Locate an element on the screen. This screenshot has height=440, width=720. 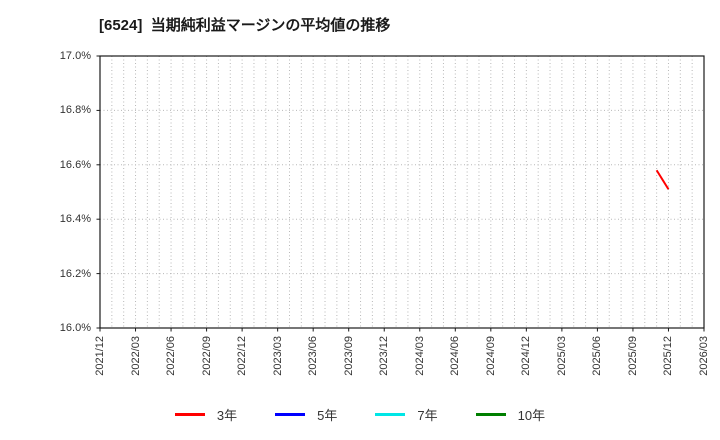
legend-item-3年: 3年 is located at coordinates (206, 414).